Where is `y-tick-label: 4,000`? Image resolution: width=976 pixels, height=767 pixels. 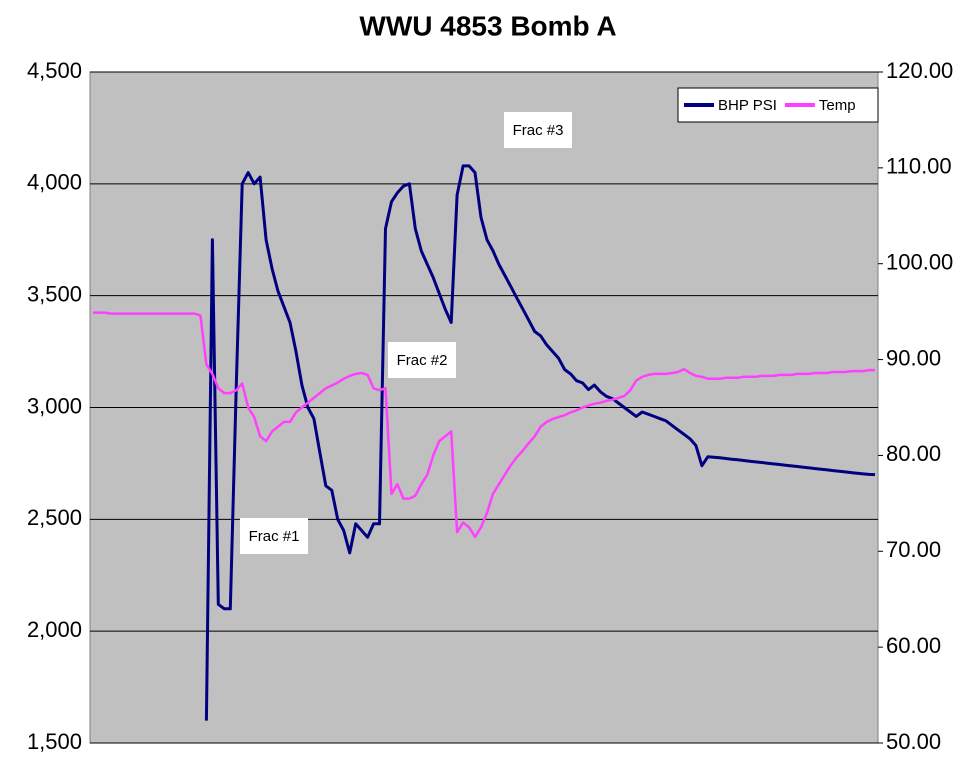
y-tick-label: 4,000 is located at coordinates (54, 182).